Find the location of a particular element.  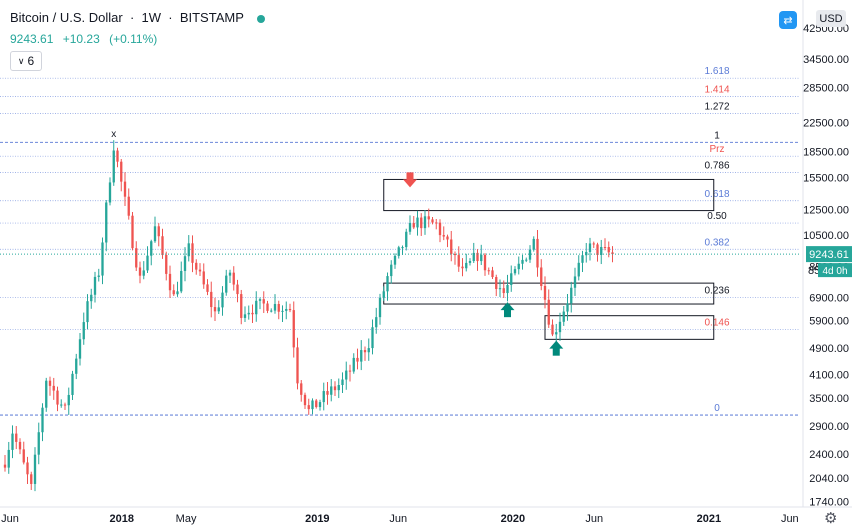

y-tick-label-4: 3500.00 is located at coordinates (829, 399).